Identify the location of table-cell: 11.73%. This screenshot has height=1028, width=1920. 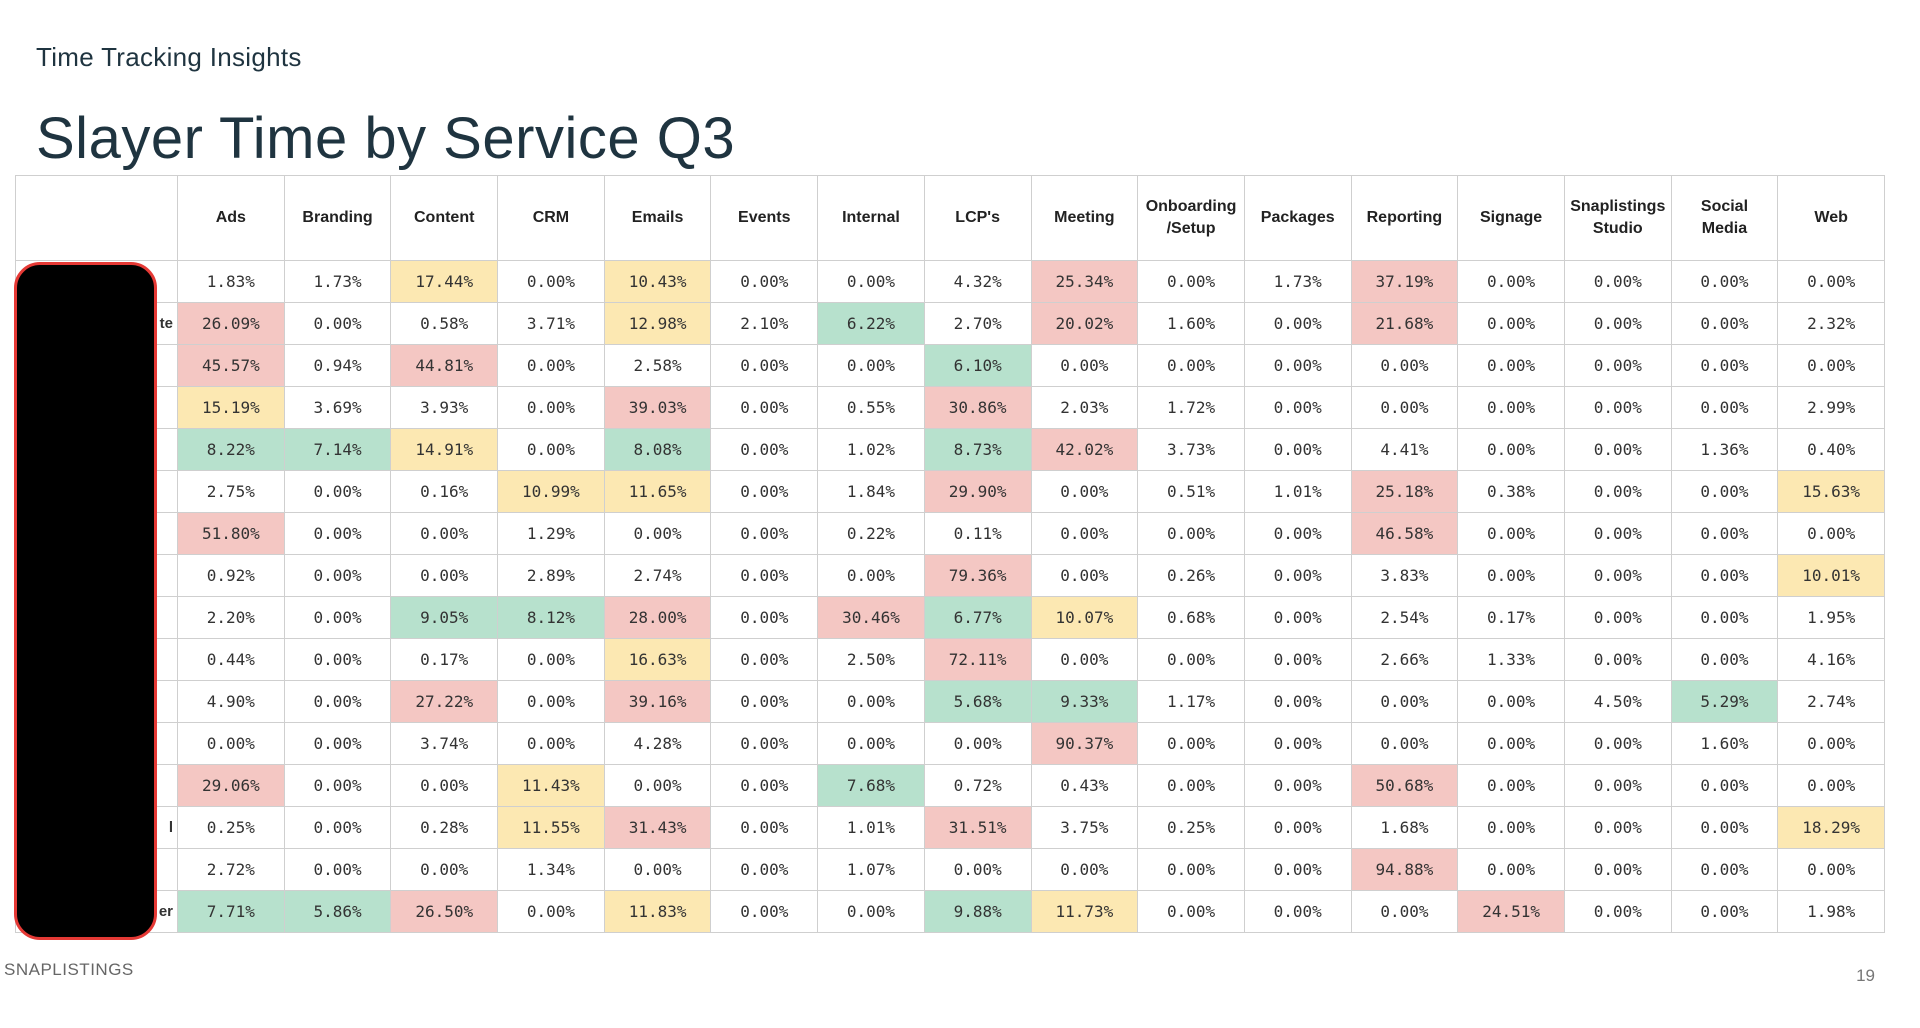
(1084, 911).